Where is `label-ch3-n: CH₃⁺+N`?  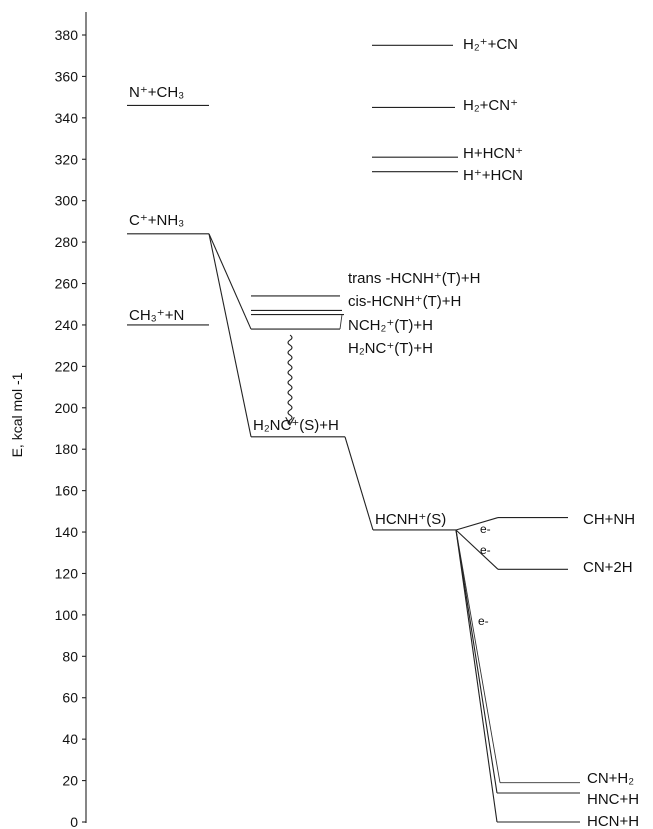
label-ch3-n: CH₃⁺+N is located at coordinates (156, 315).